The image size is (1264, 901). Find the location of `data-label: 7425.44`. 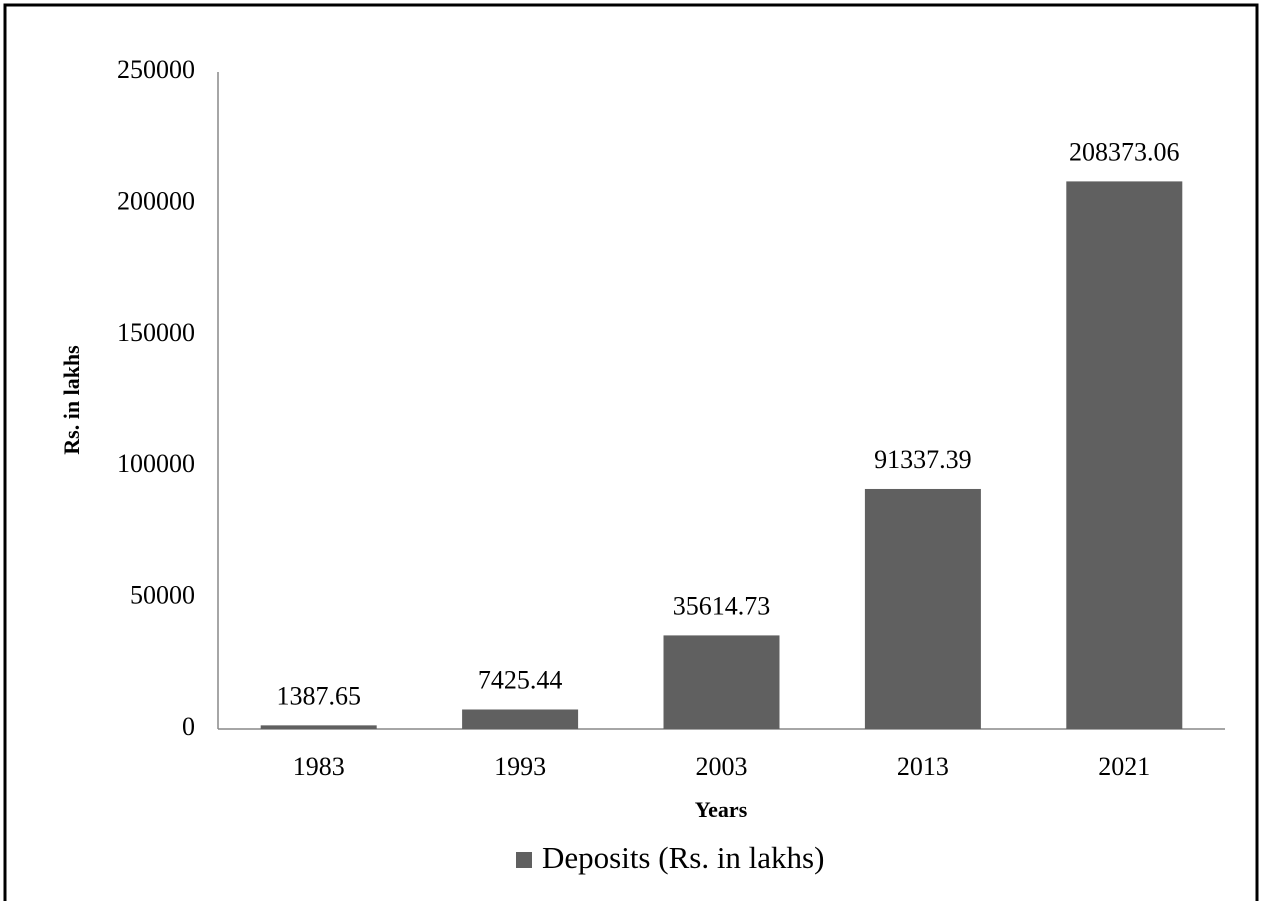

data-label: 7425.44 is located at coordinates (520, 679).